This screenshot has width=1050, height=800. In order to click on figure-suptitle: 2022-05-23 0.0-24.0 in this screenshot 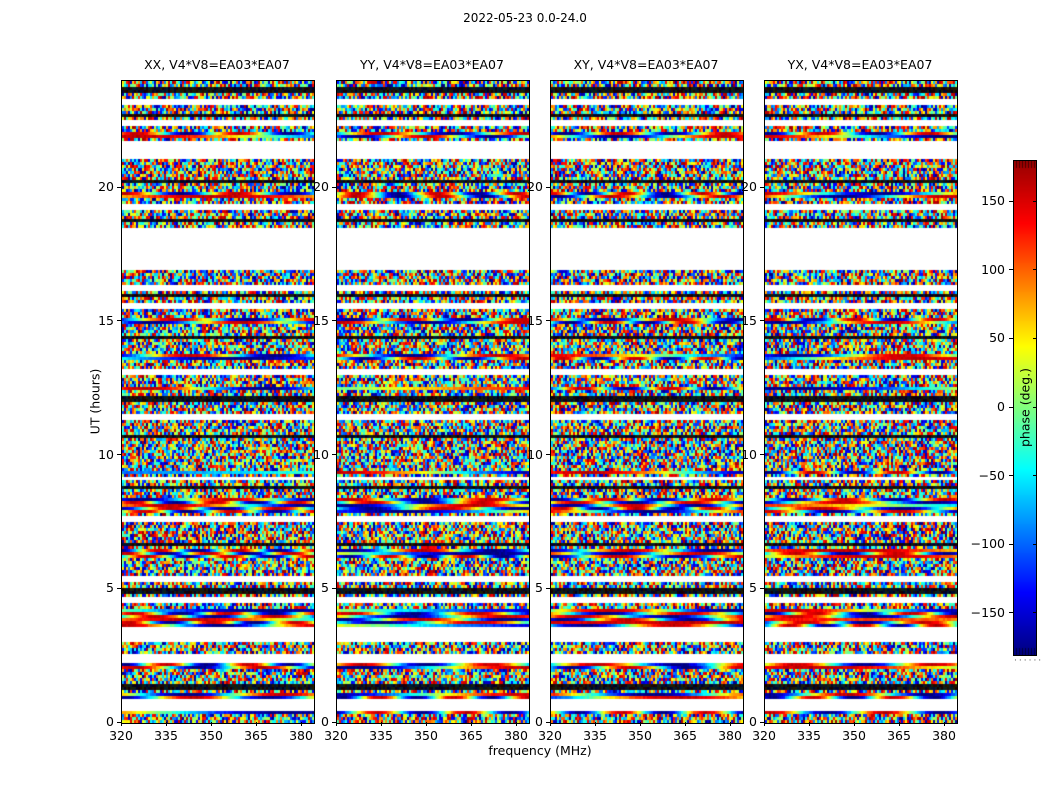, I will do `click(525, 18)`.